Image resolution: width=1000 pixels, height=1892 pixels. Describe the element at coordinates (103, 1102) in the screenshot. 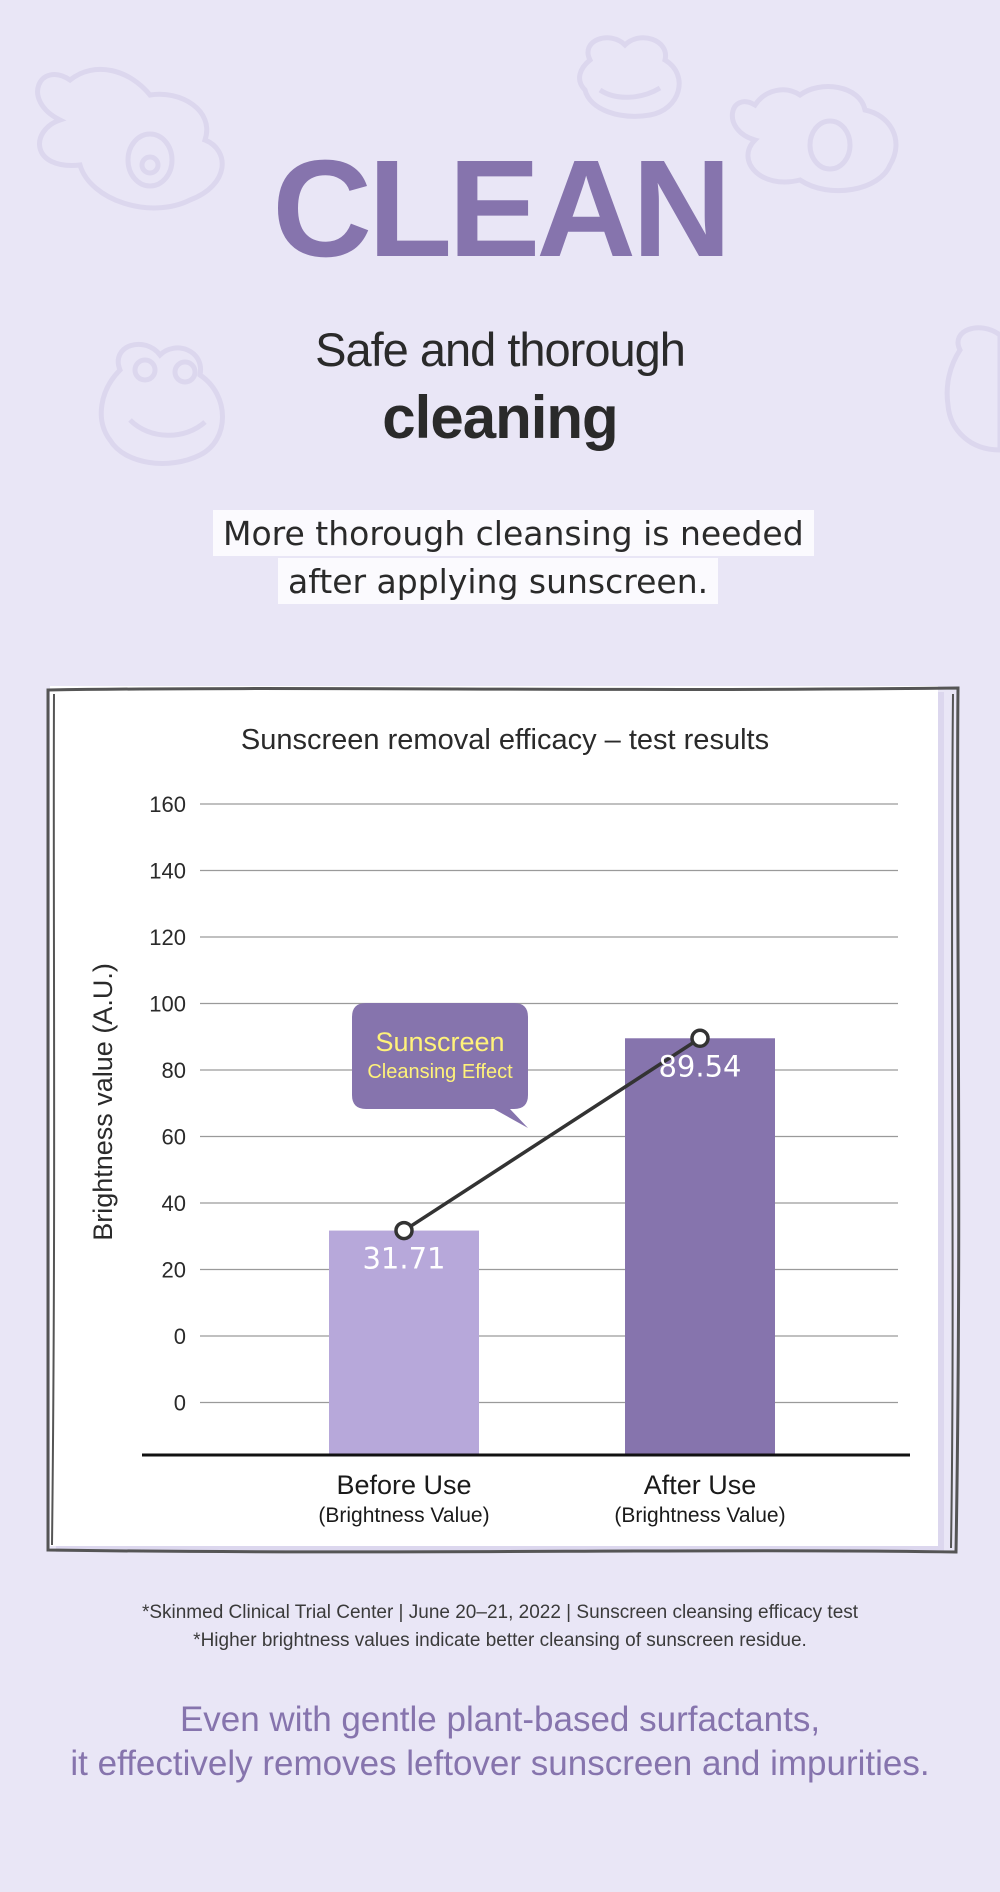

I see `y-axis-label: Brightness value (A.U.)` at that location.